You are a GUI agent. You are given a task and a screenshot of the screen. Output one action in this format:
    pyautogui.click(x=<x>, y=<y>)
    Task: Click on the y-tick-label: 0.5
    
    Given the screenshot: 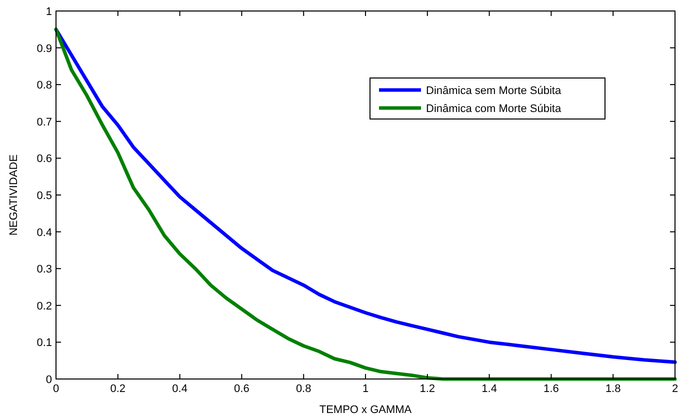 What is the action you would take?
    pyautogui.click(x=44, y=196)
    